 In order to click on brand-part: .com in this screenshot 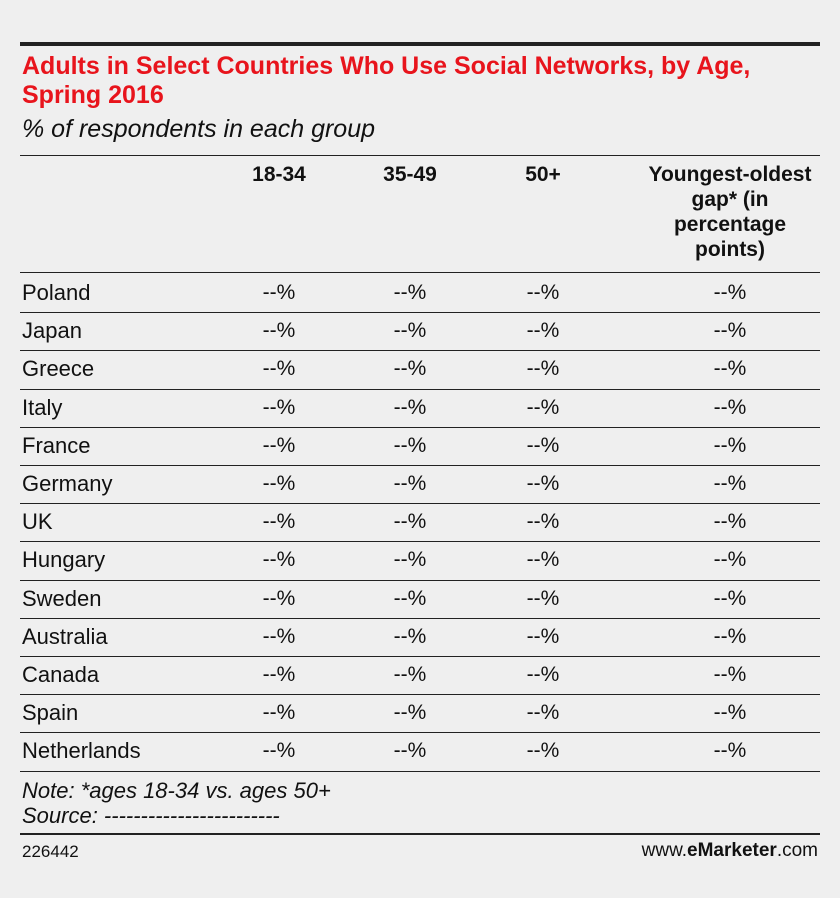, I will do `click(797, 850)`.